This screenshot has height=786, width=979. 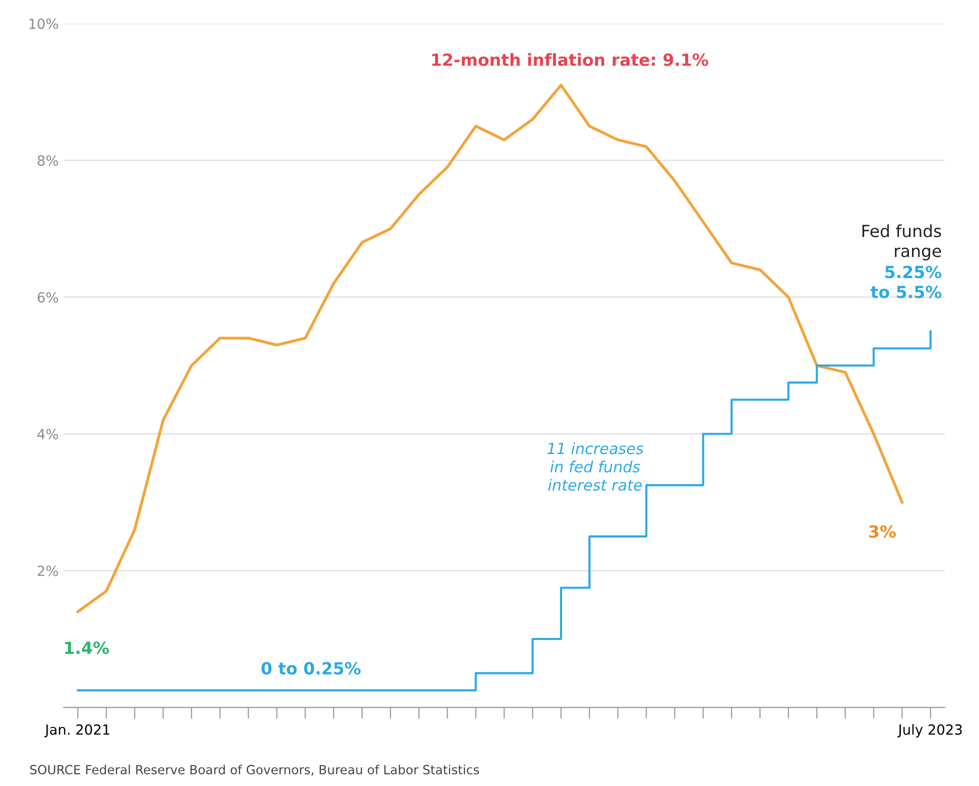 I want to click on annotation: 0 to 0.25%, so click(x=311, y=668).